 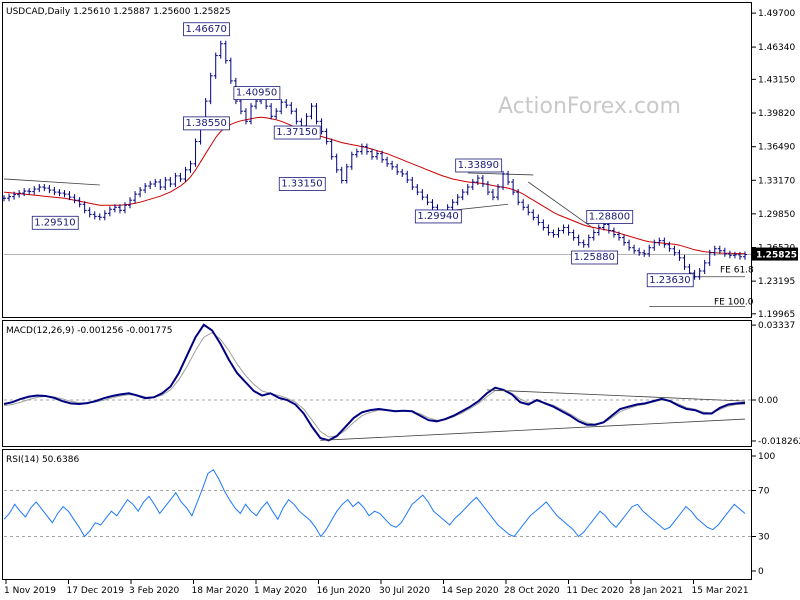 I want to click on last-price-label: 1.25825, so click(x=776, y=256).